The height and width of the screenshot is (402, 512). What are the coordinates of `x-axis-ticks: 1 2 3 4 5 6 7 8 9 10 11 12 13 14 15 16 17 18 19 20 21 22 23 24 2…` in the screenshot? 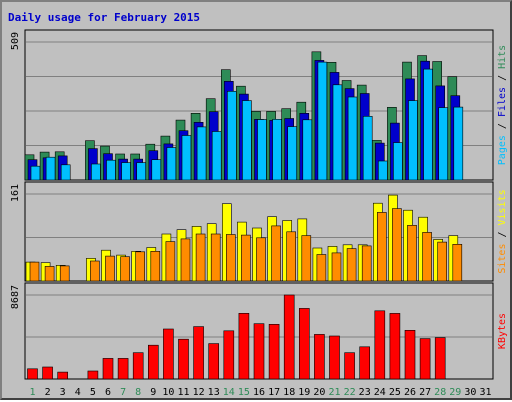 It's located at (260, 392).